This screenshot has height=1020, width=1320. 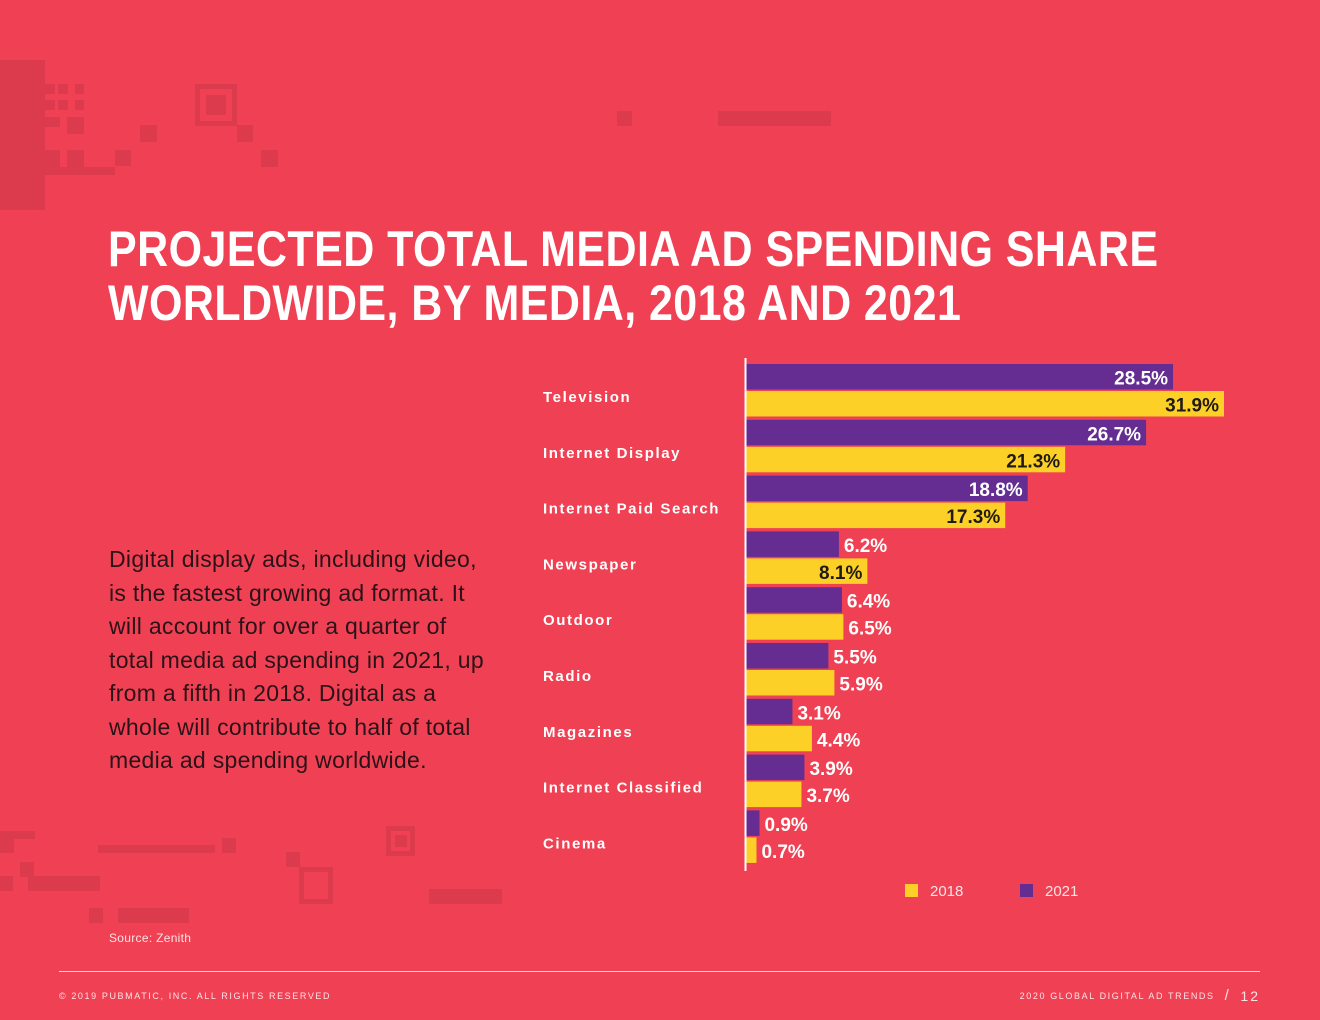 What do you see at coordinates (838, 740) in the screenshot?
I see `value-label-2018-magazines: 4.4%` at bounding box center [838, 740].